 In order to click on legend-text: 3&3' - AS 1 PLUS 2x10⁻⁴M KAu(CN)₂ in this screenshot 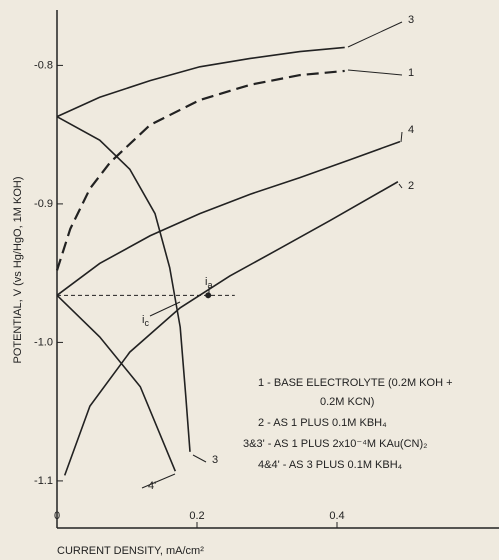, I will do `click(335, 444)`.